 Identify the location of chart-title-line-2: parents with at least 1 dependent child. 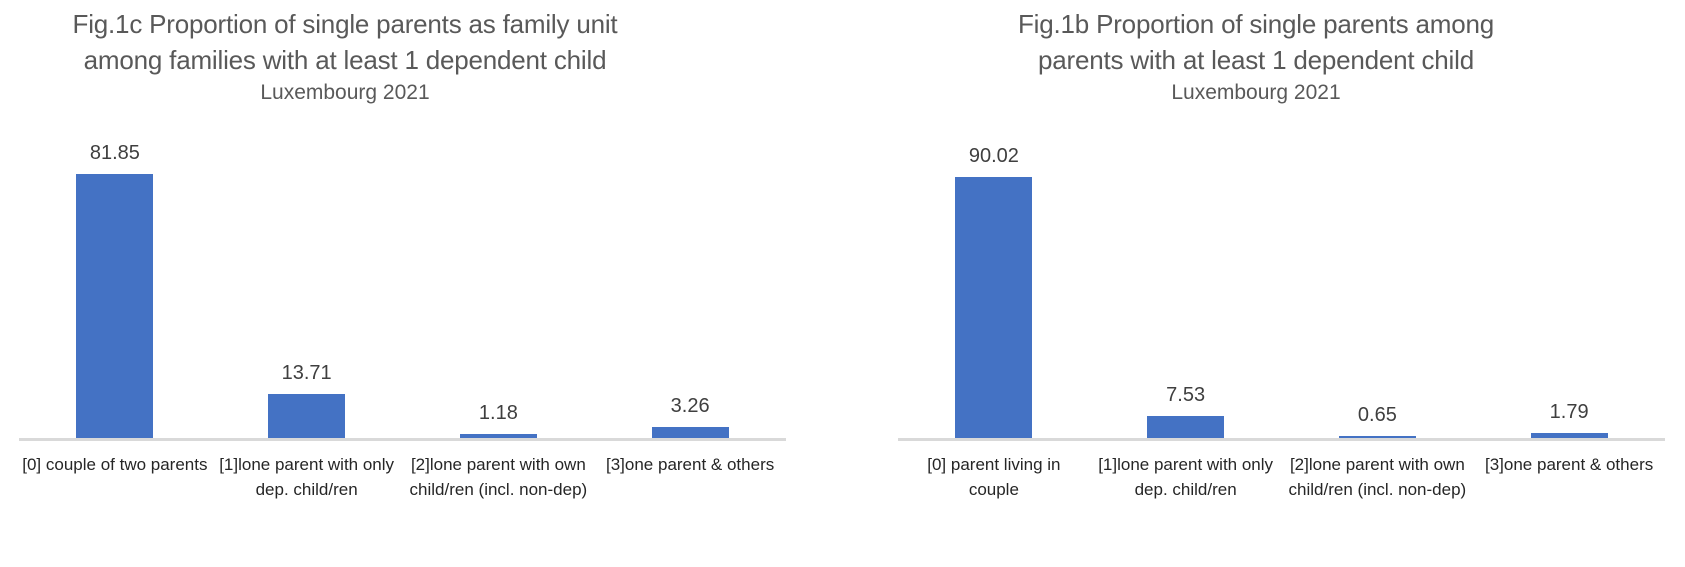
(1256, 60).